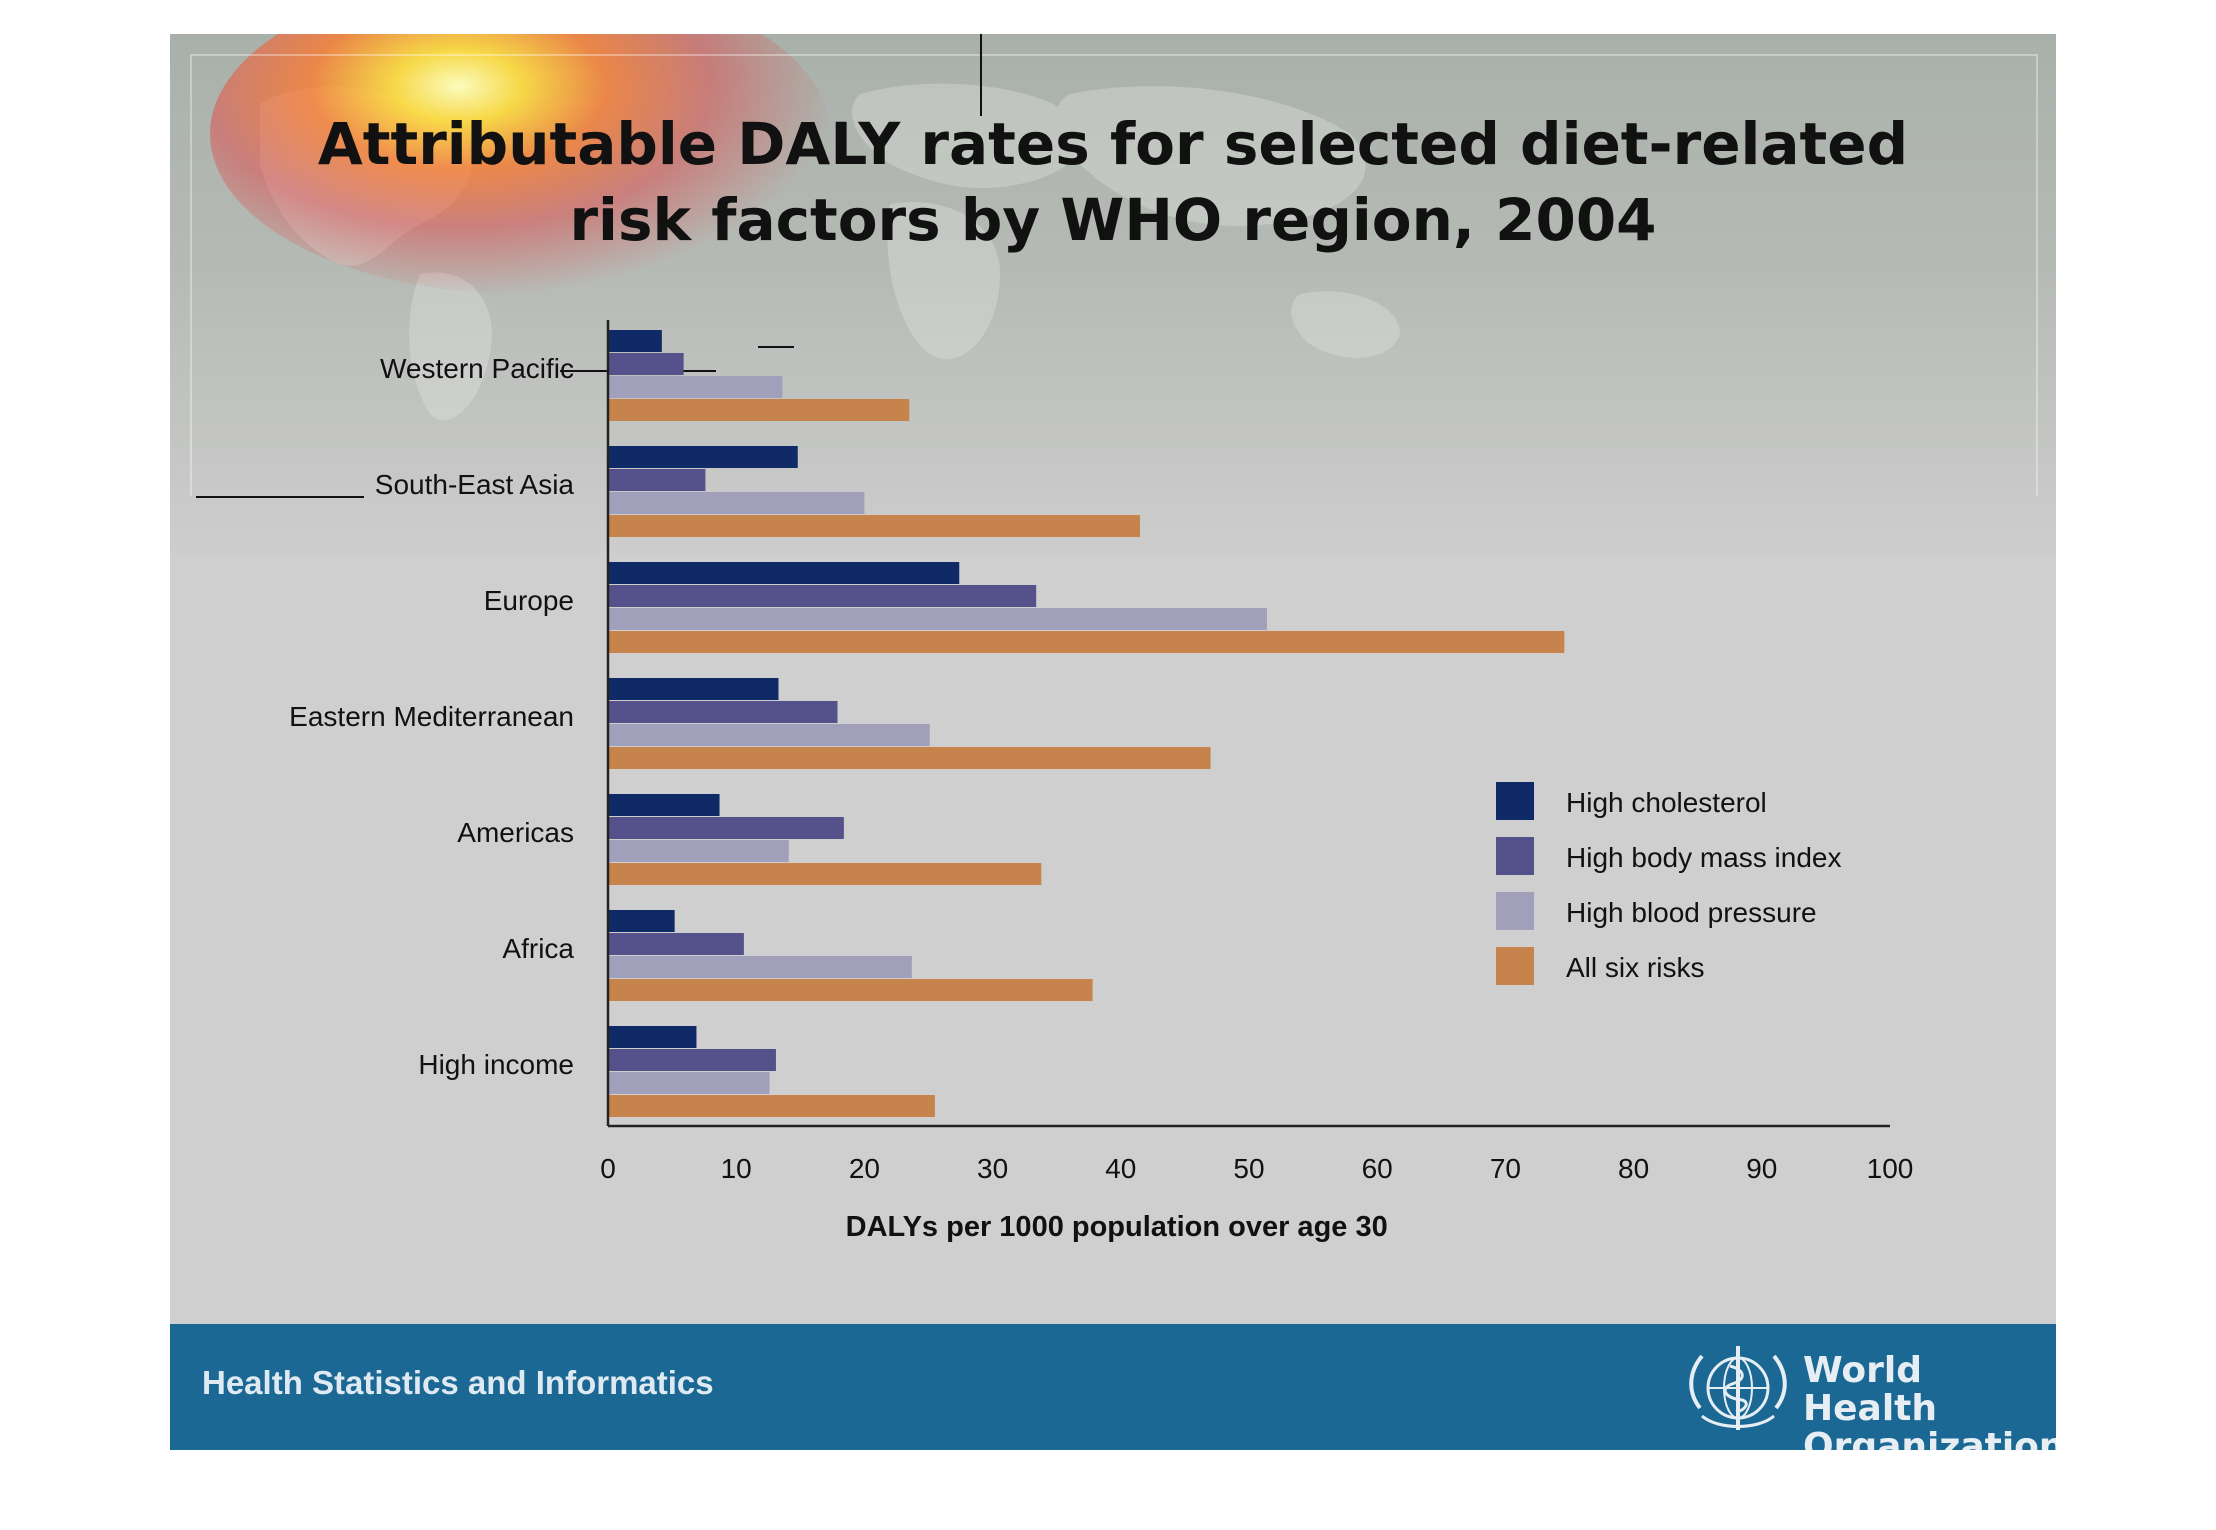  I want to click on who-logo-line-2: Organization, so click(1929, 1438).